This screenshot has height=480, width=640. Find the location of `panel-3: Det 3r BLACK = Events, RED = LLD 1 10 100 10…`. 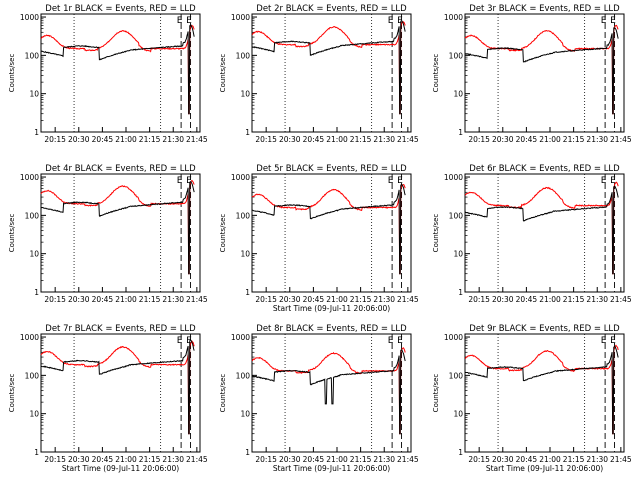

panel-3: Det 3r BLACK = Events, RED = LLD 1 10 100 10… is located at coordinates (532, 74).